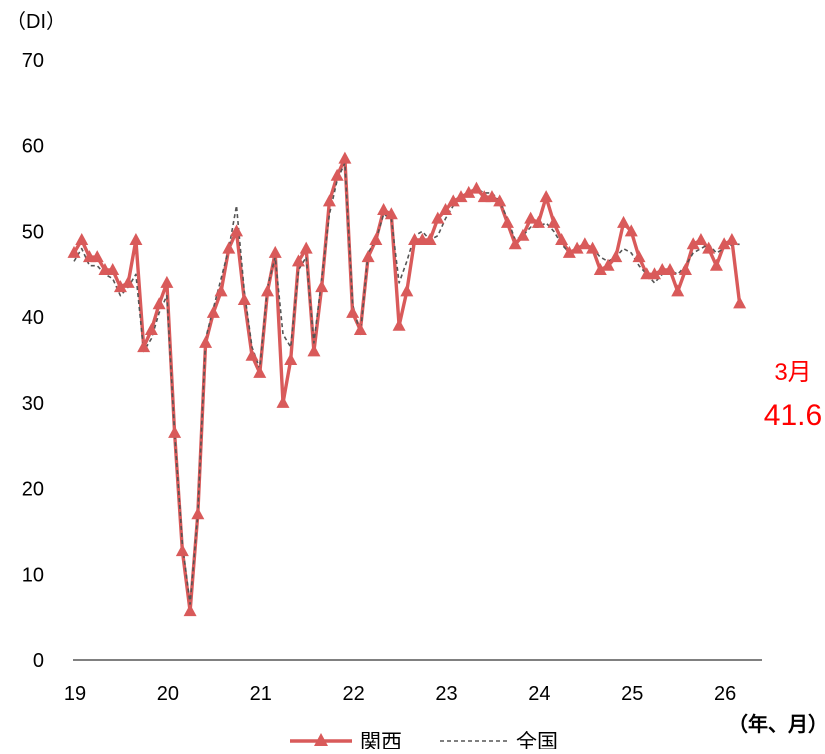 The image size is (825, 754). Describe the element at coordinates (539, 694) in the screenshot. I see `x-tick-label: 24` at that location.